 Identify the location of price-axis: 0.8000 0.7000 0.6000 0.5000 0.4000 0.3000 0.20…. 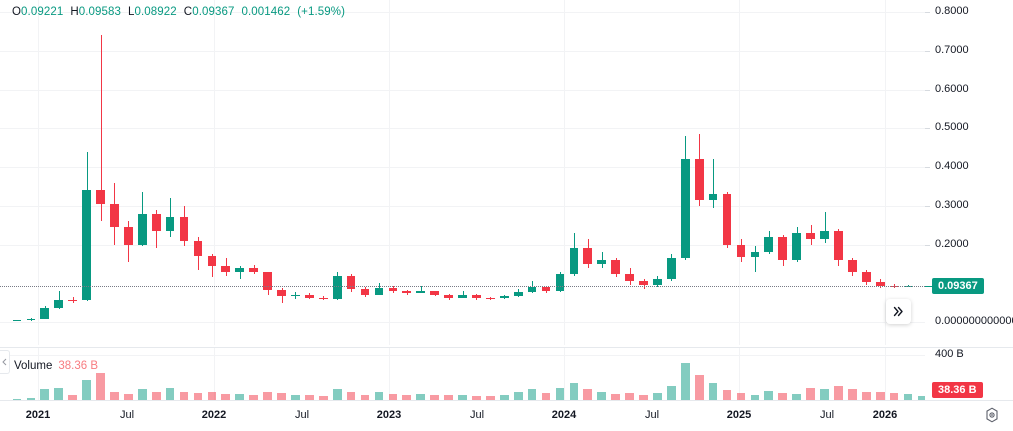
(969, 200).